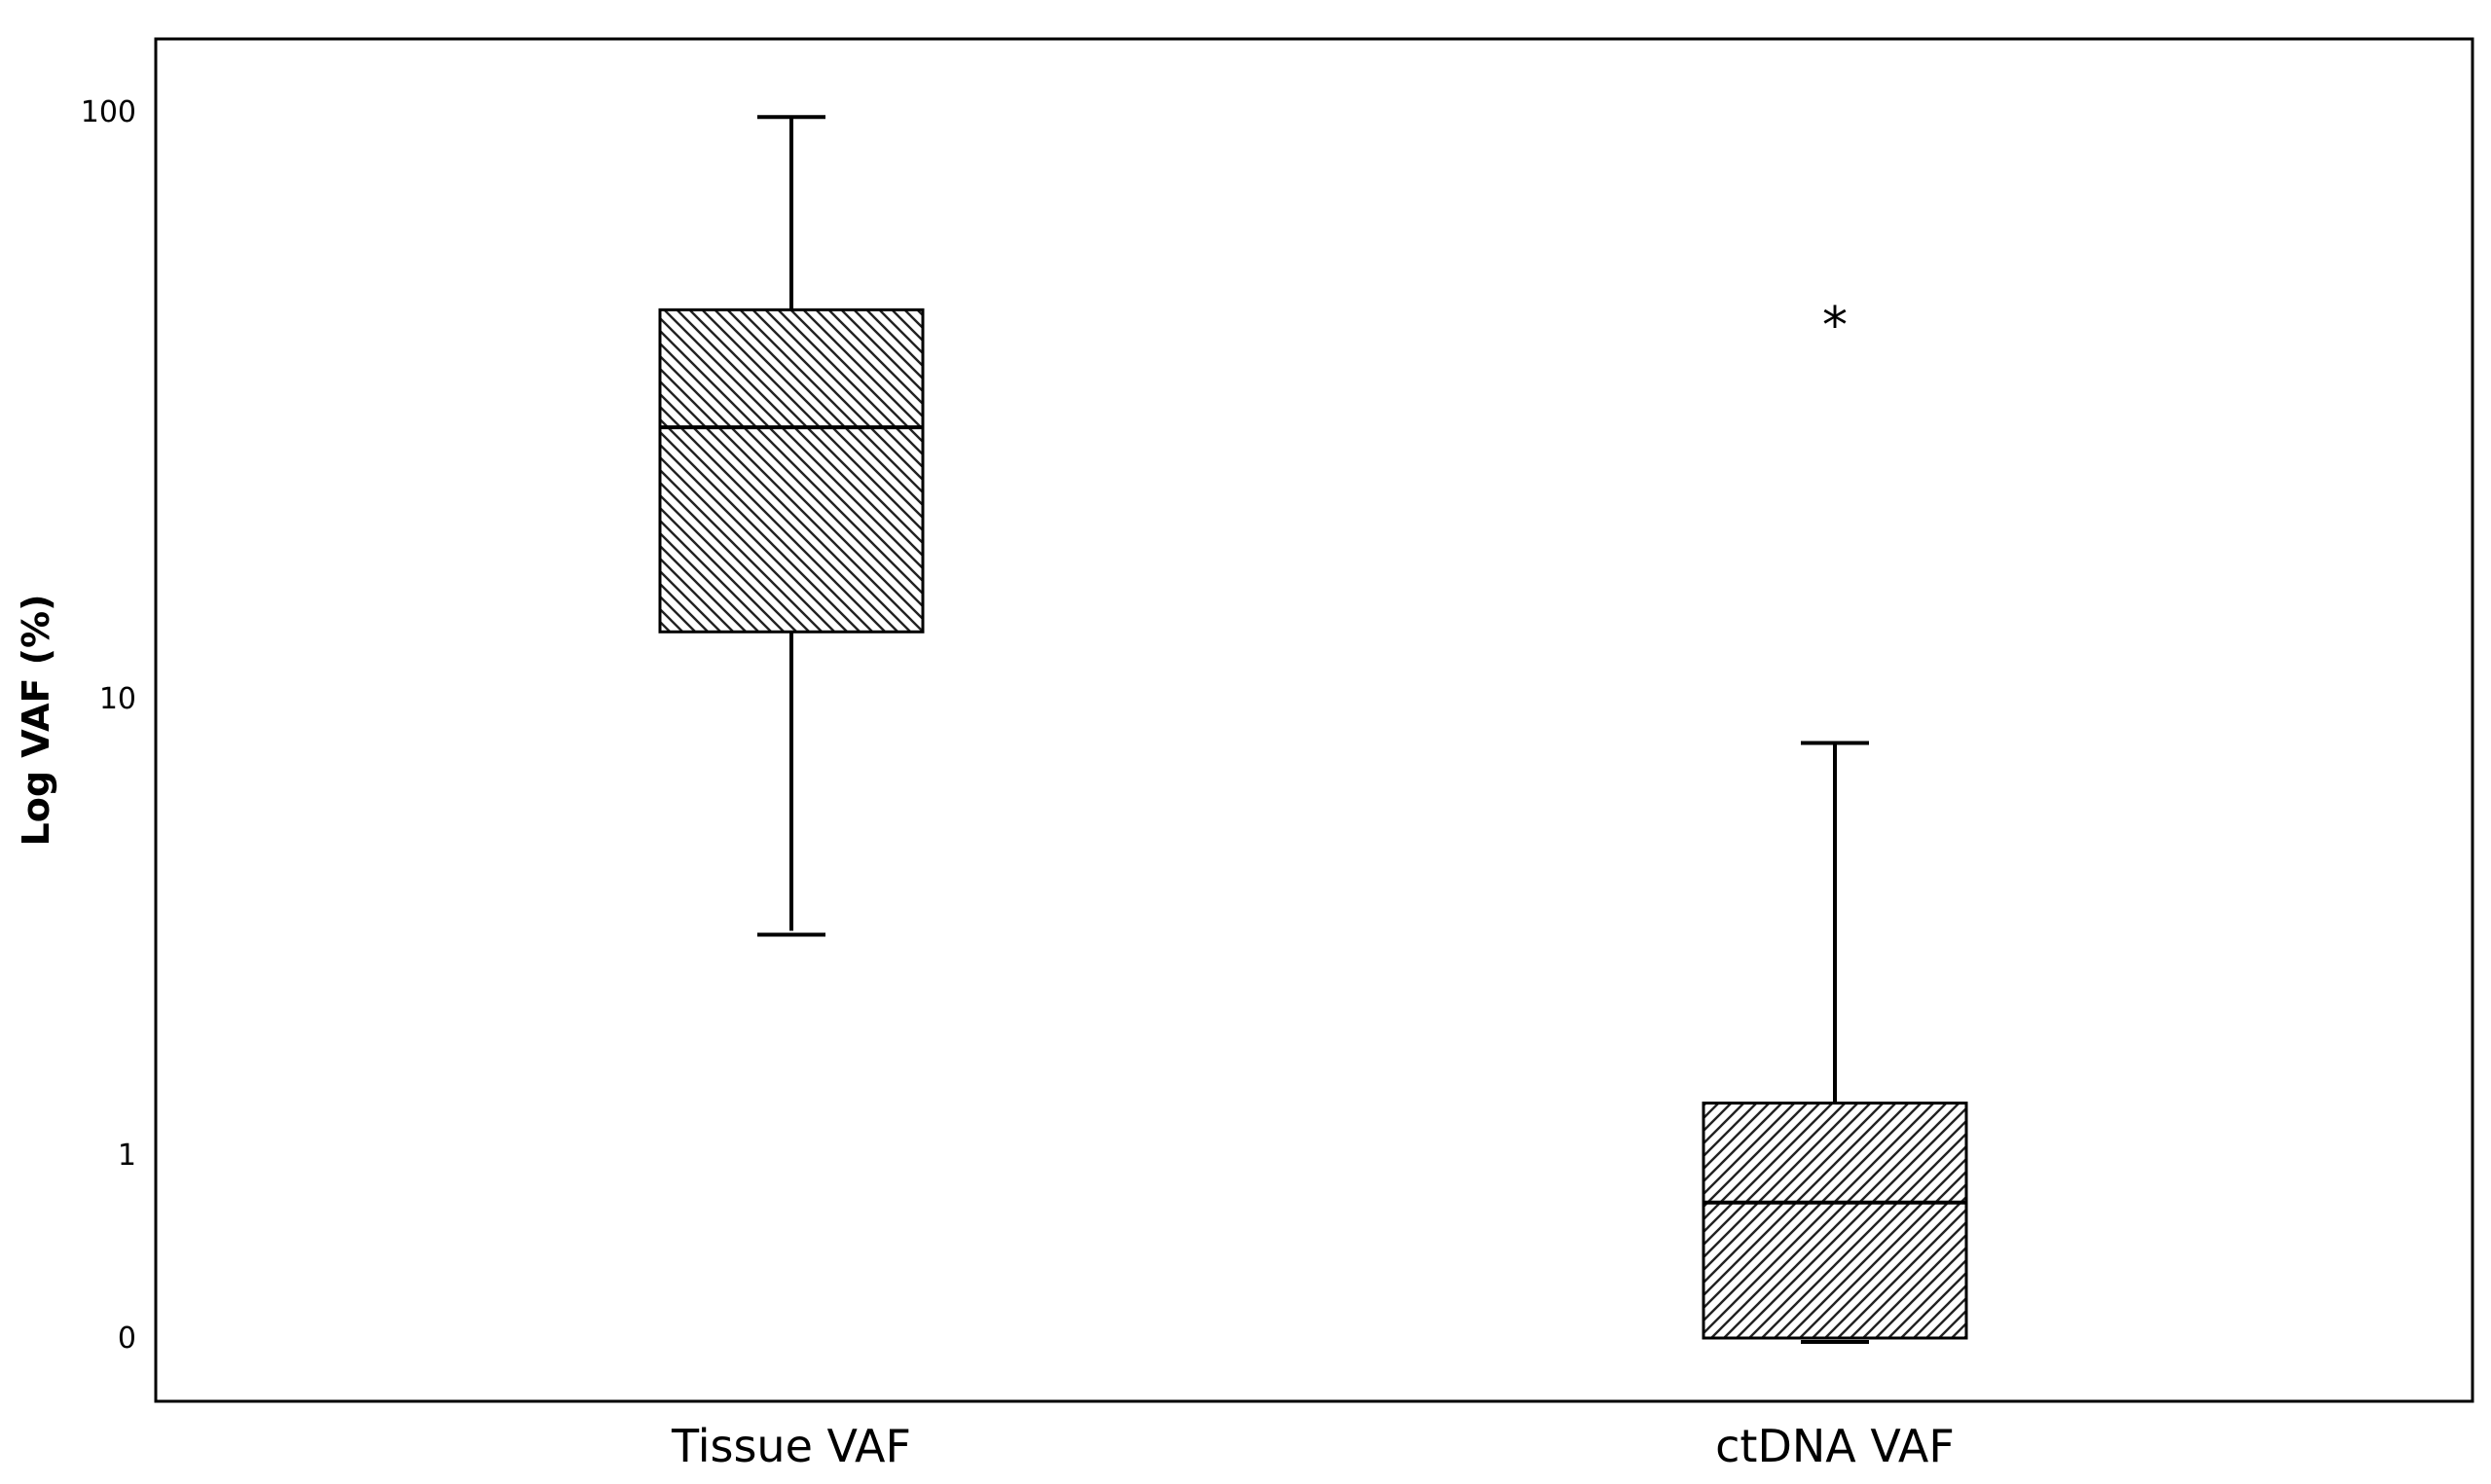 Image resolution: width=2491 pixels, height=1484 pixels. Describe the element at coordinates (1313, 1446) in the screenshot. I see `x-axis: Tissue VAF ctDNA VAF` at that location.